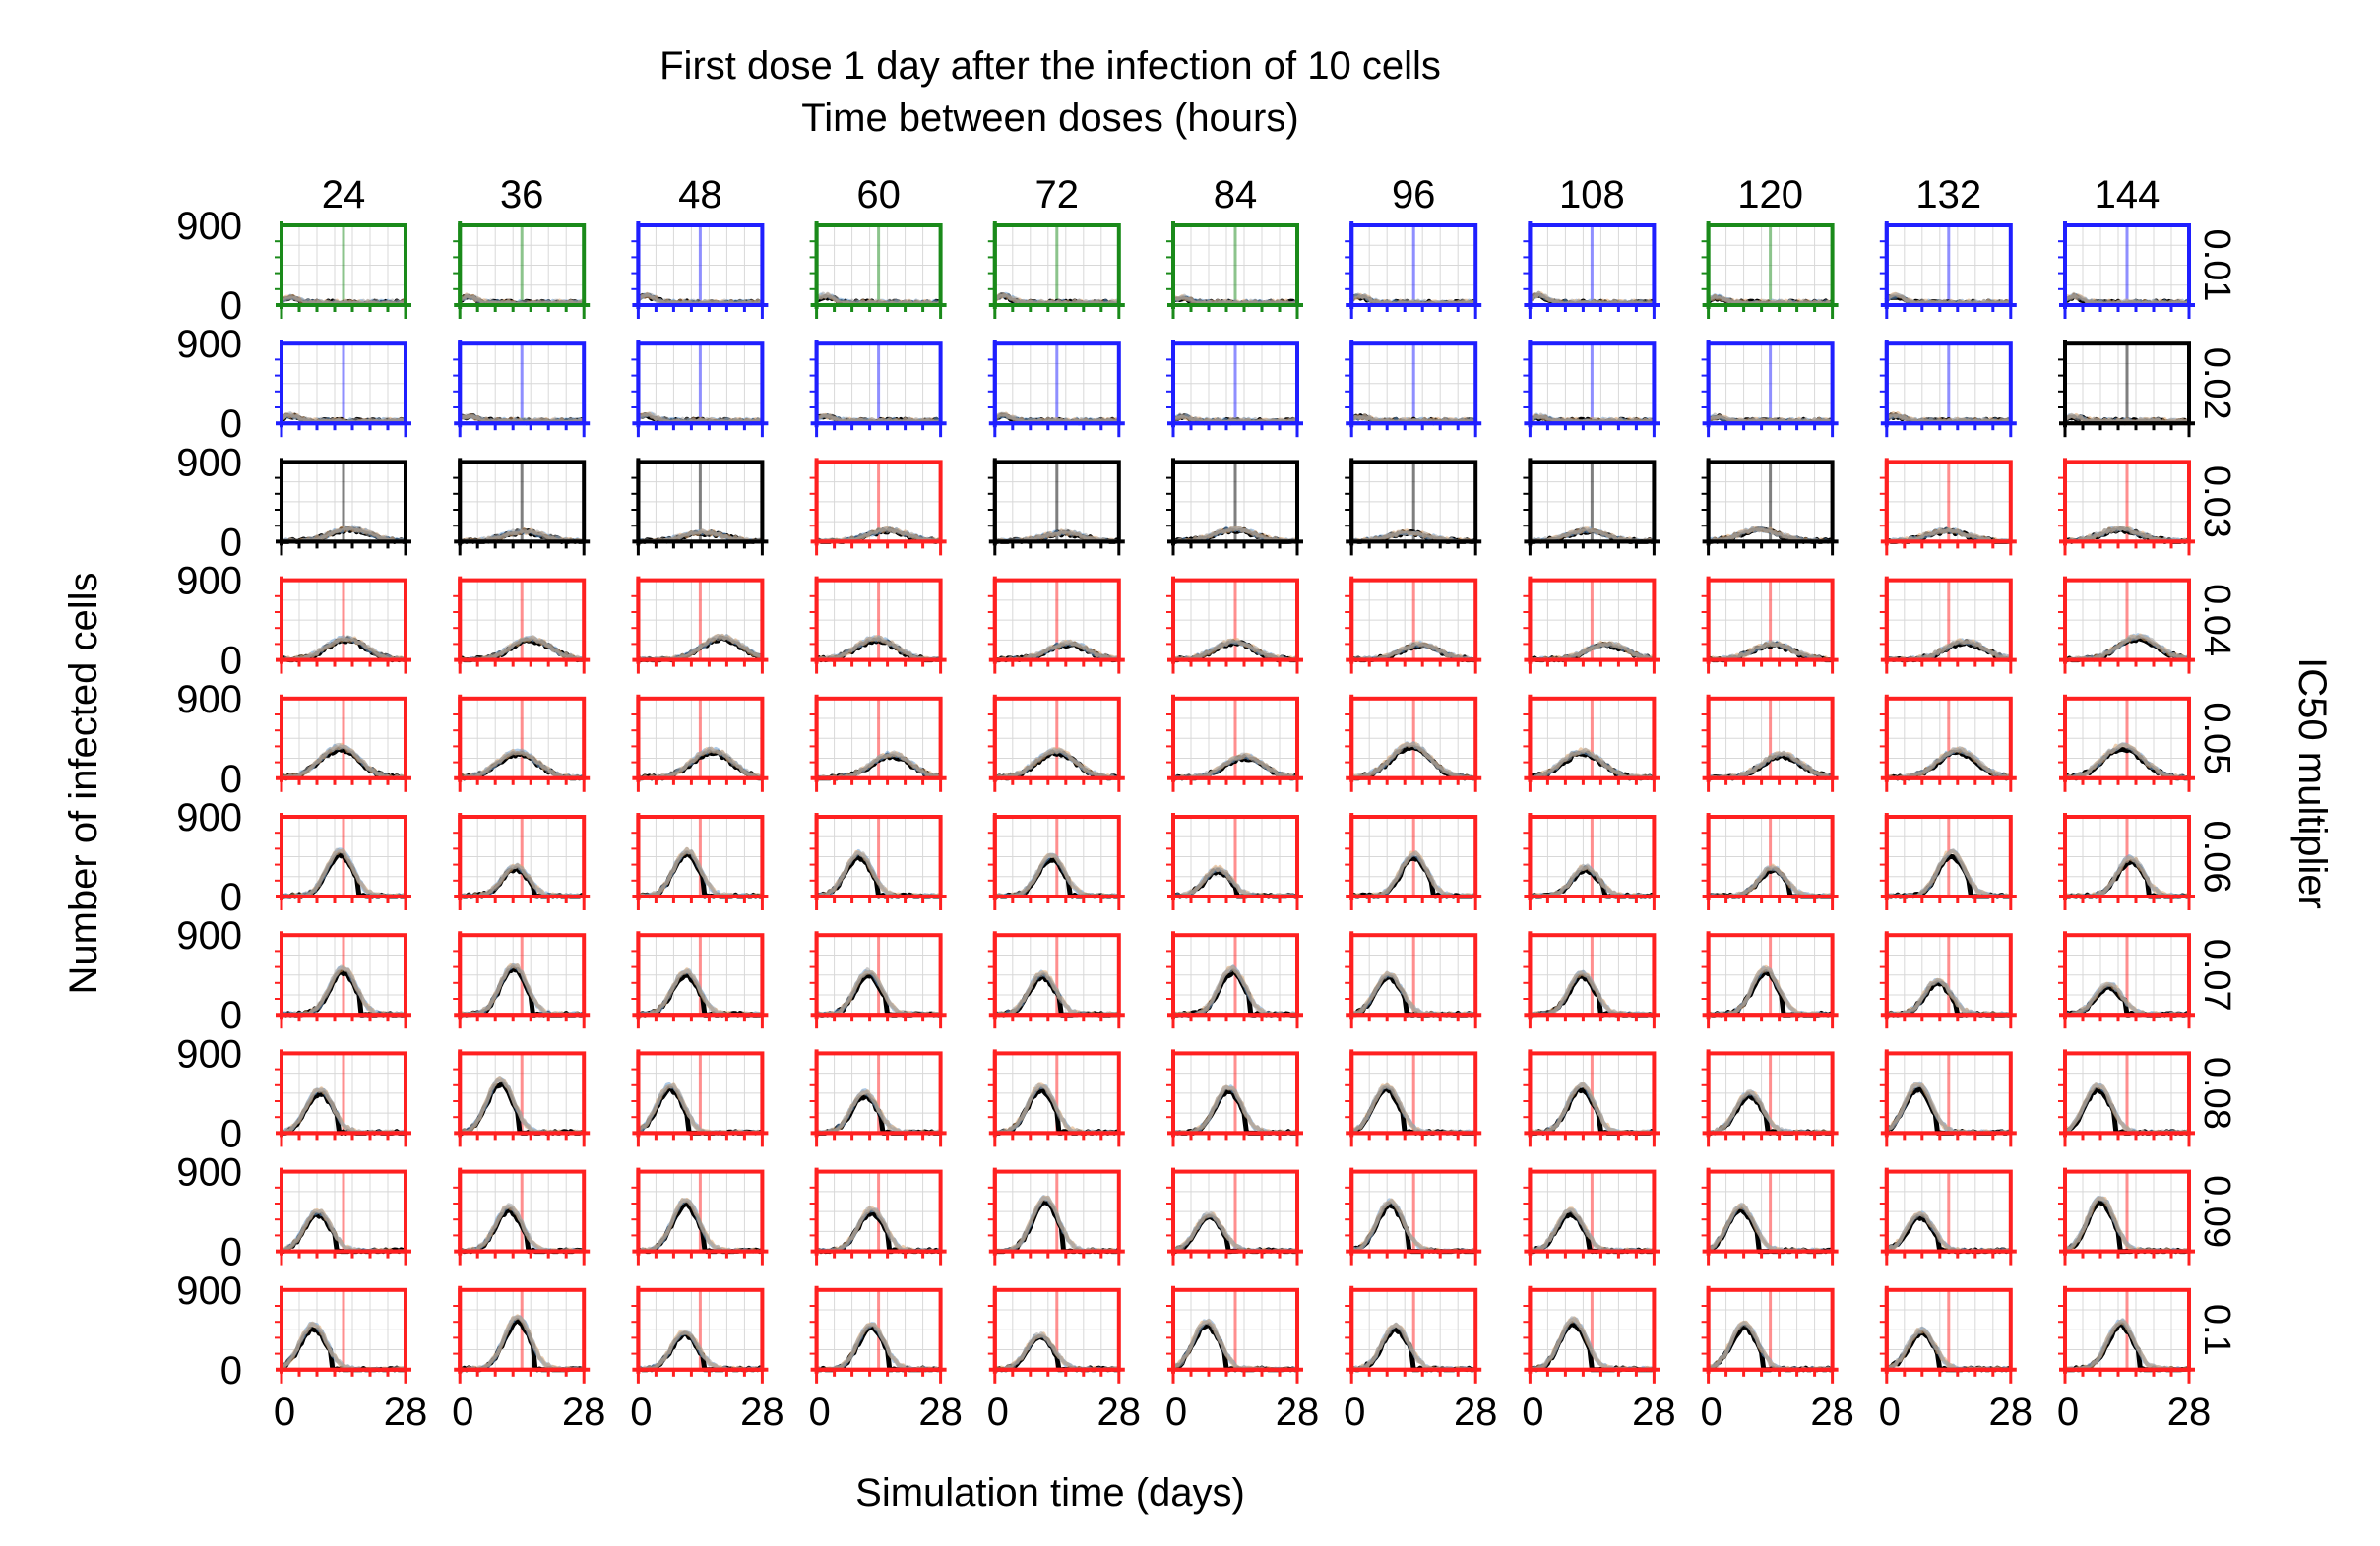 The height and width of the screenshot is (1546, 2380). Describe the element at coordinates (878, 194) in the screenshot. I see `column-header: 60` at that location.